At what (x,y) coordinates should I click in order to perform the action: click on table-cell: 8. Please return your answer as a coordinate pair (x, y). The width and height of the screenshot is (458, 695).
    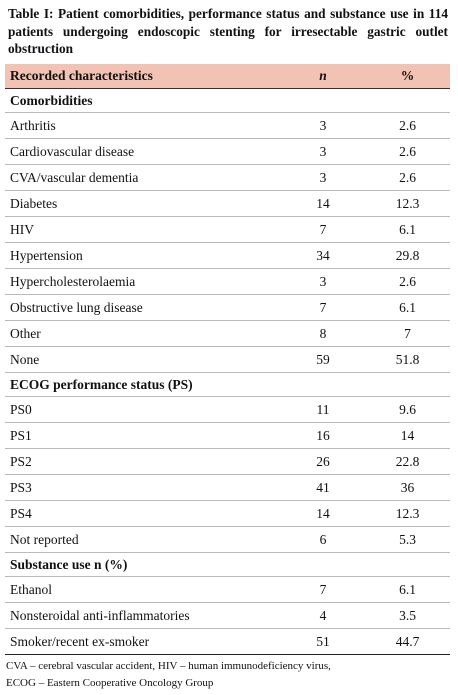
    Looking at the image, I should click on (323, 333).